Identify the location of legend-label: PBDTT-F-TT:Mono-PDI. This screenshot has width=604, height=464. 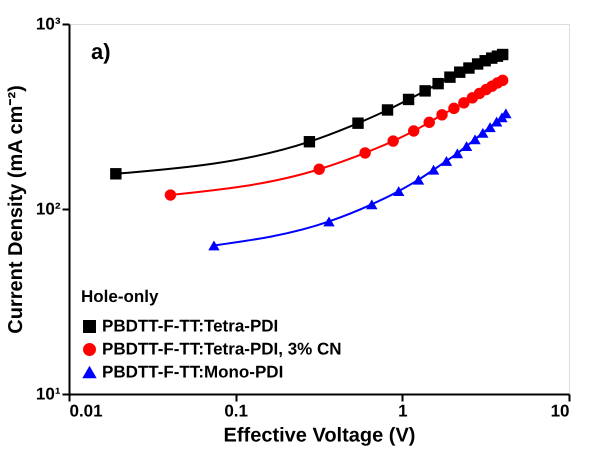
(193, 372).